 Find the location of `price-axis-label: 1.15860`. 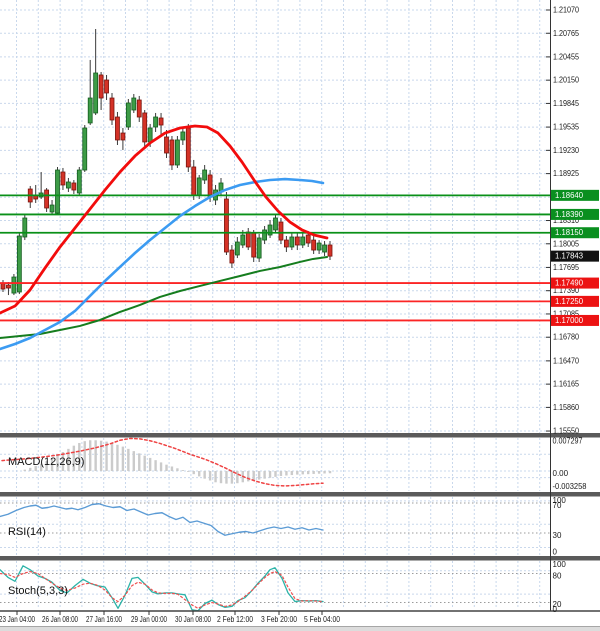

price-axis-label: 1.15860 is located at coordinates (566, 407).